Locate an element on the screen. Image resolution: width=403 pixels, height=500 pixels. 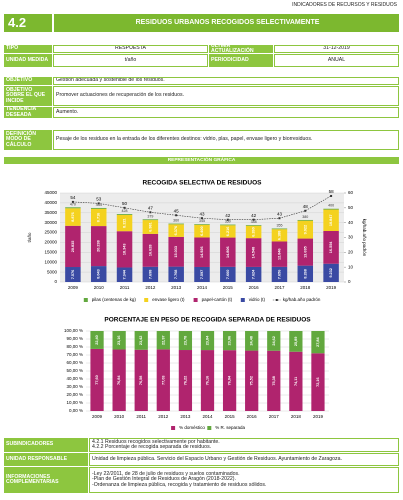
data-label: 7.656 is located at coordinates (279, 275).